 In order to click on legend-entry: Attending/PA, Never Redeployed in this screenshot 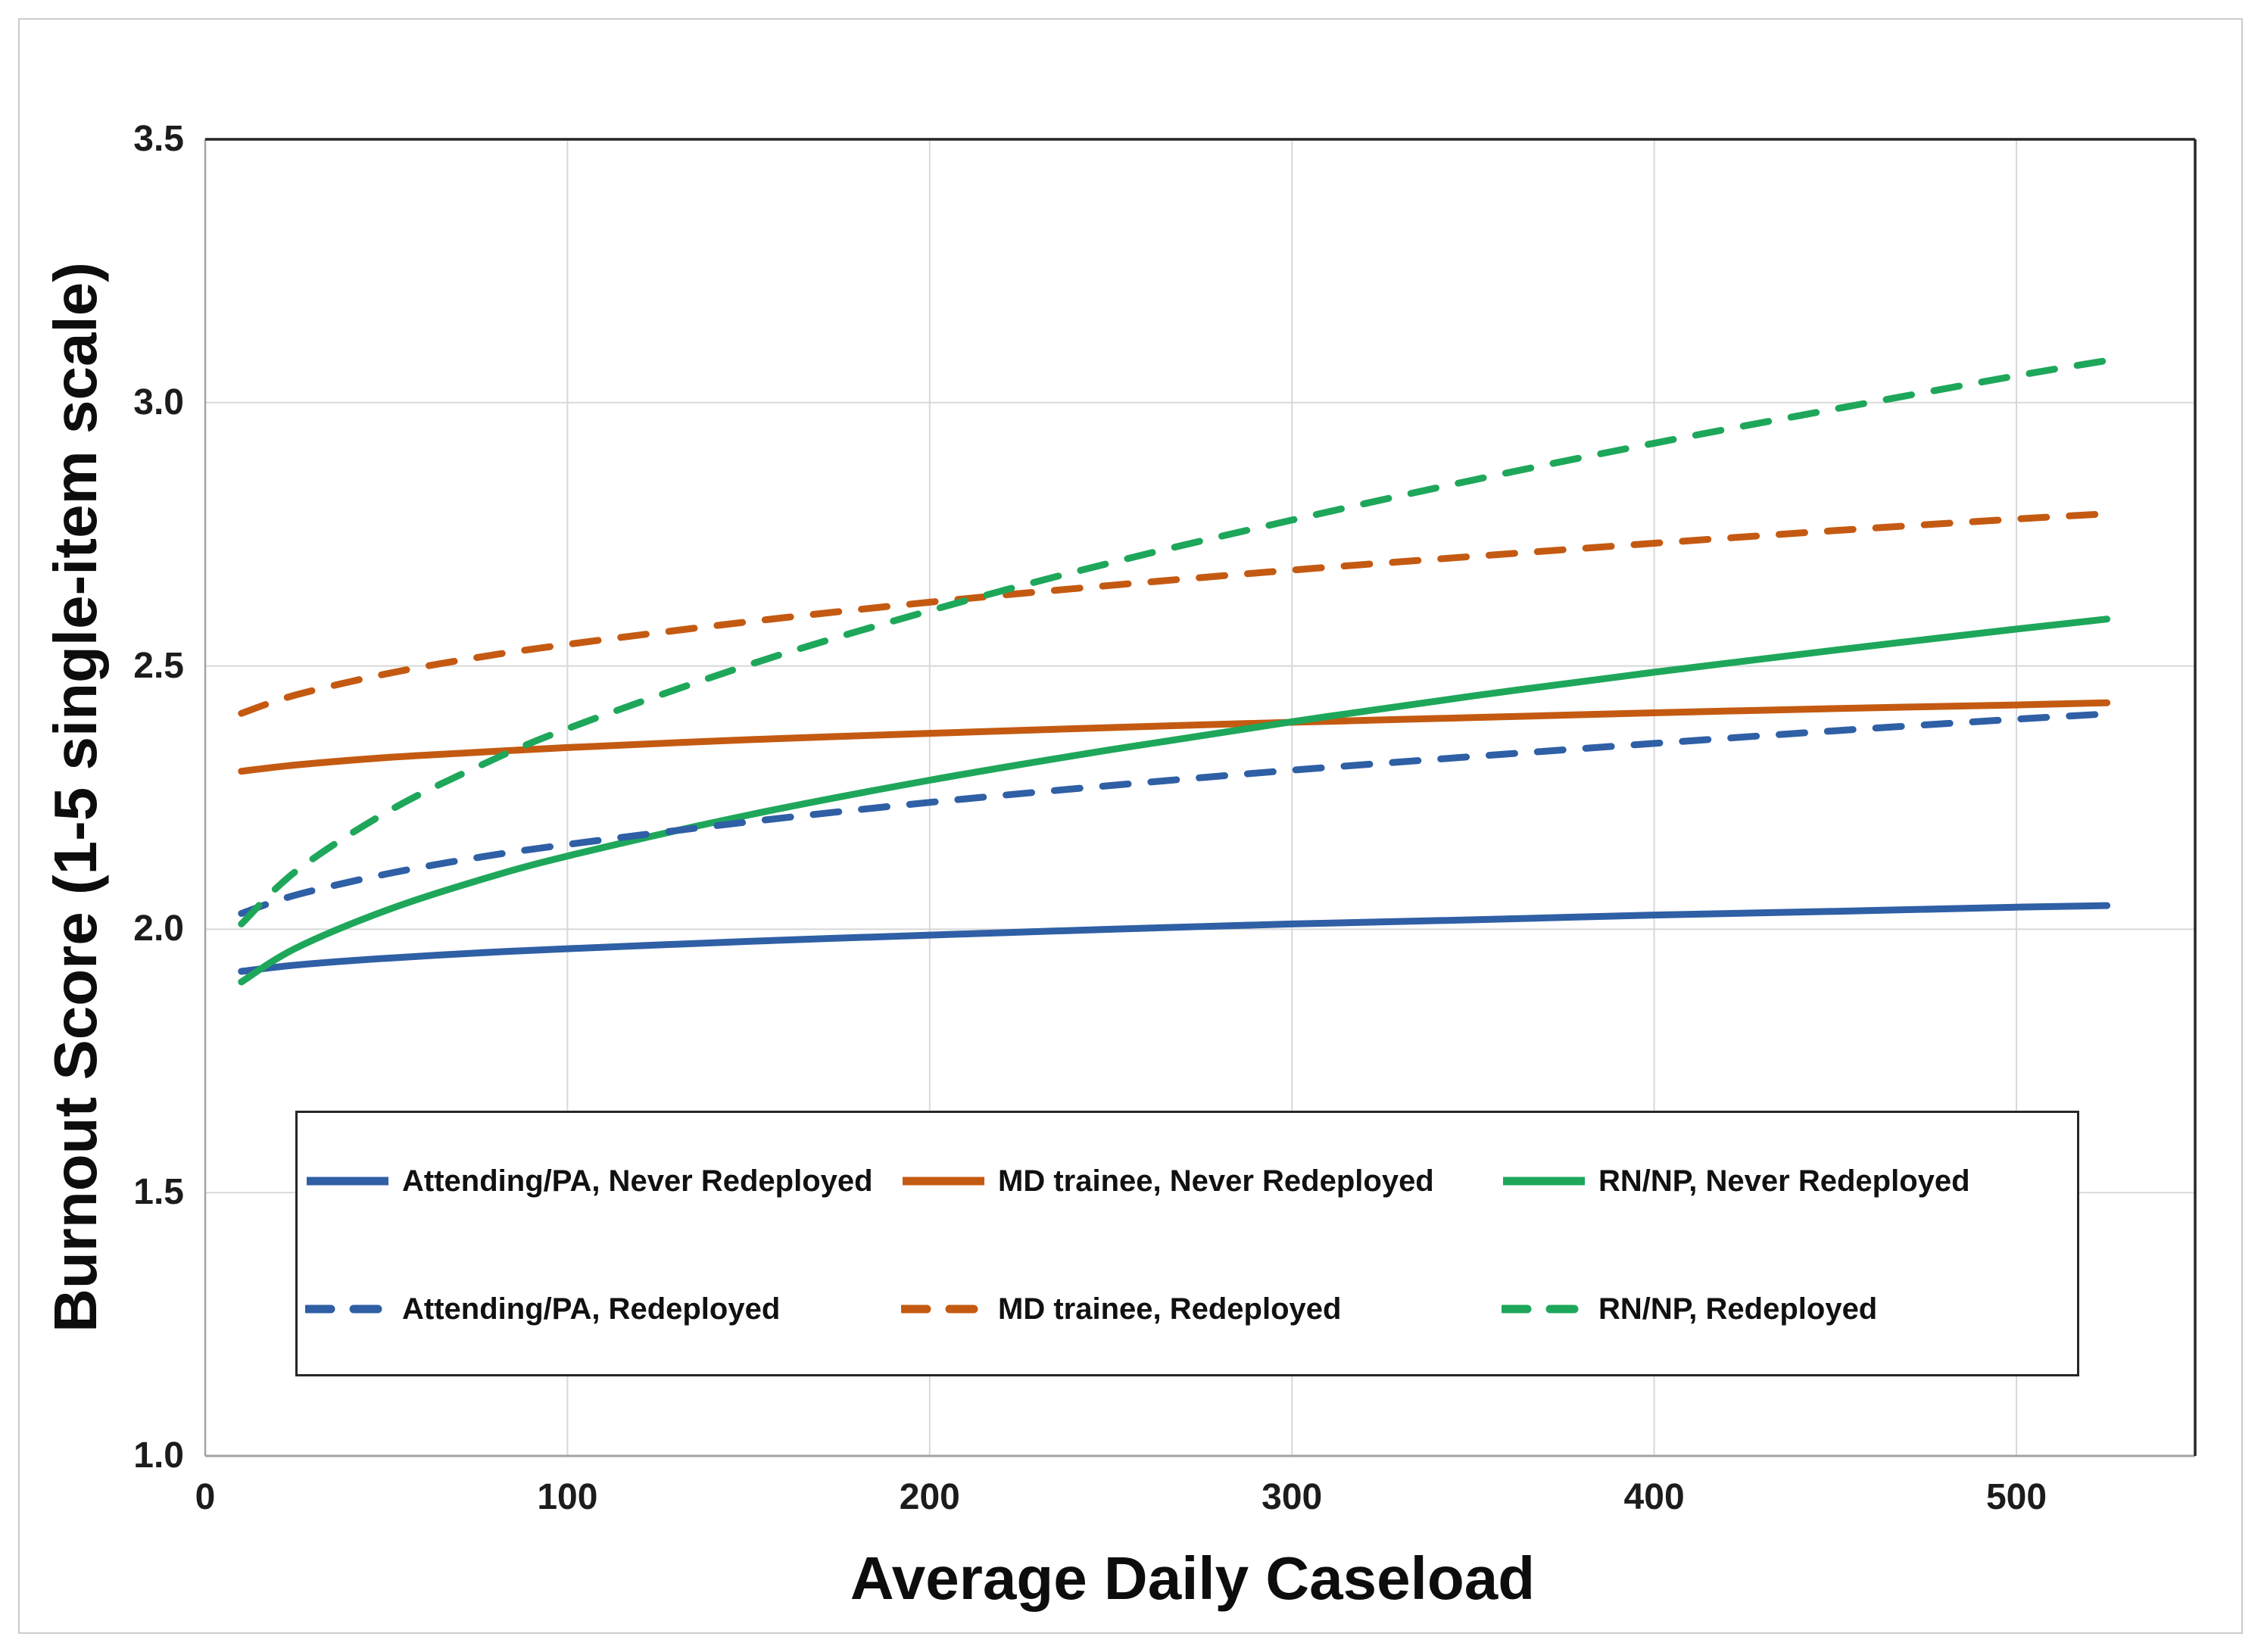, I will do `click(589, 1181)`.